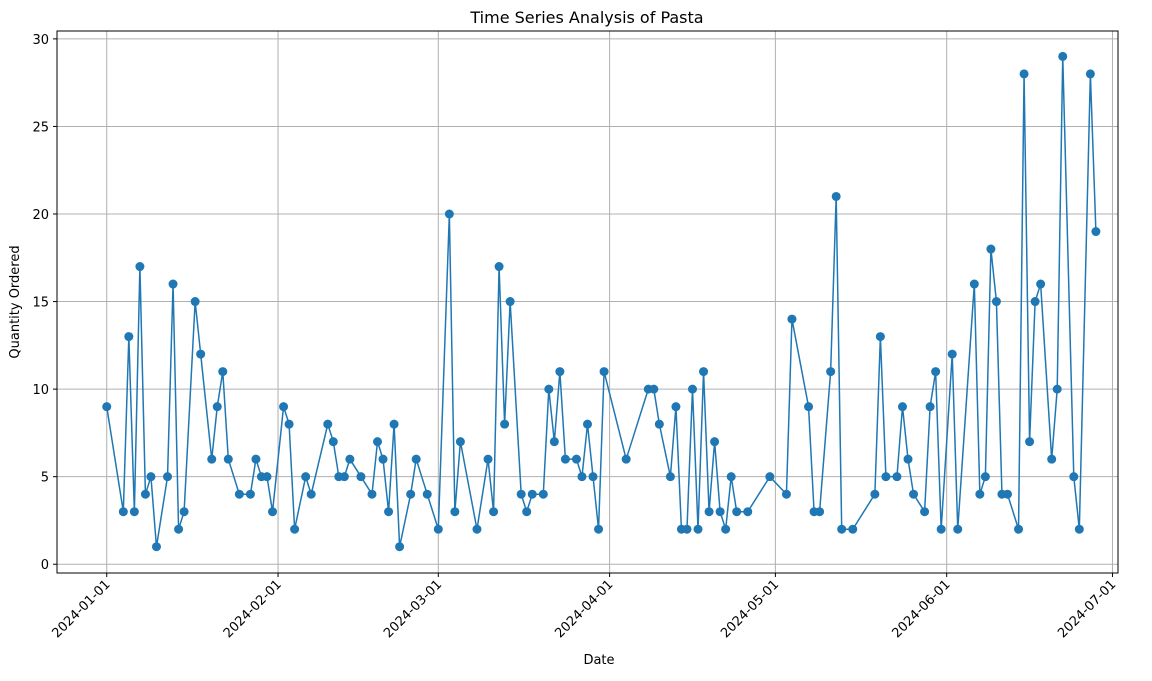 The height and width of the screenshot is (681, 1152). Describe the element at coordinates (15, 301) in the screenshot. I see `y-axis-title: Quantity Ordered` at that location.